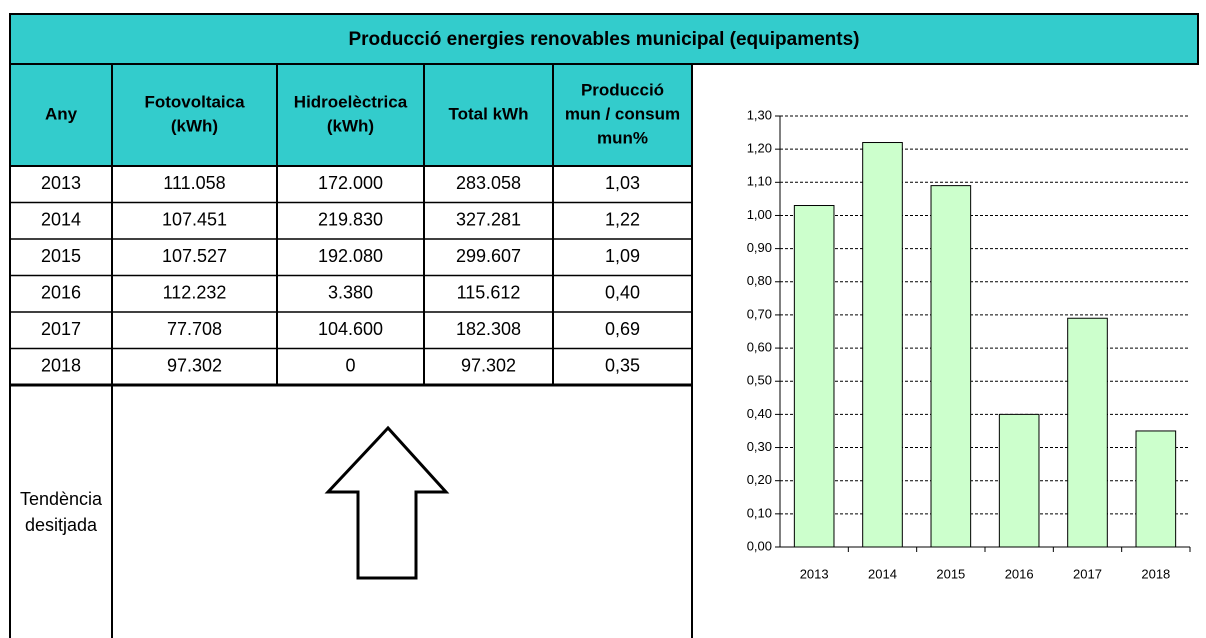 This screenshot has height=638, width=1206. Describe the element at coordinates (759, 479) in the screenshot. I see `y-tick-label: 0,20` at that location.